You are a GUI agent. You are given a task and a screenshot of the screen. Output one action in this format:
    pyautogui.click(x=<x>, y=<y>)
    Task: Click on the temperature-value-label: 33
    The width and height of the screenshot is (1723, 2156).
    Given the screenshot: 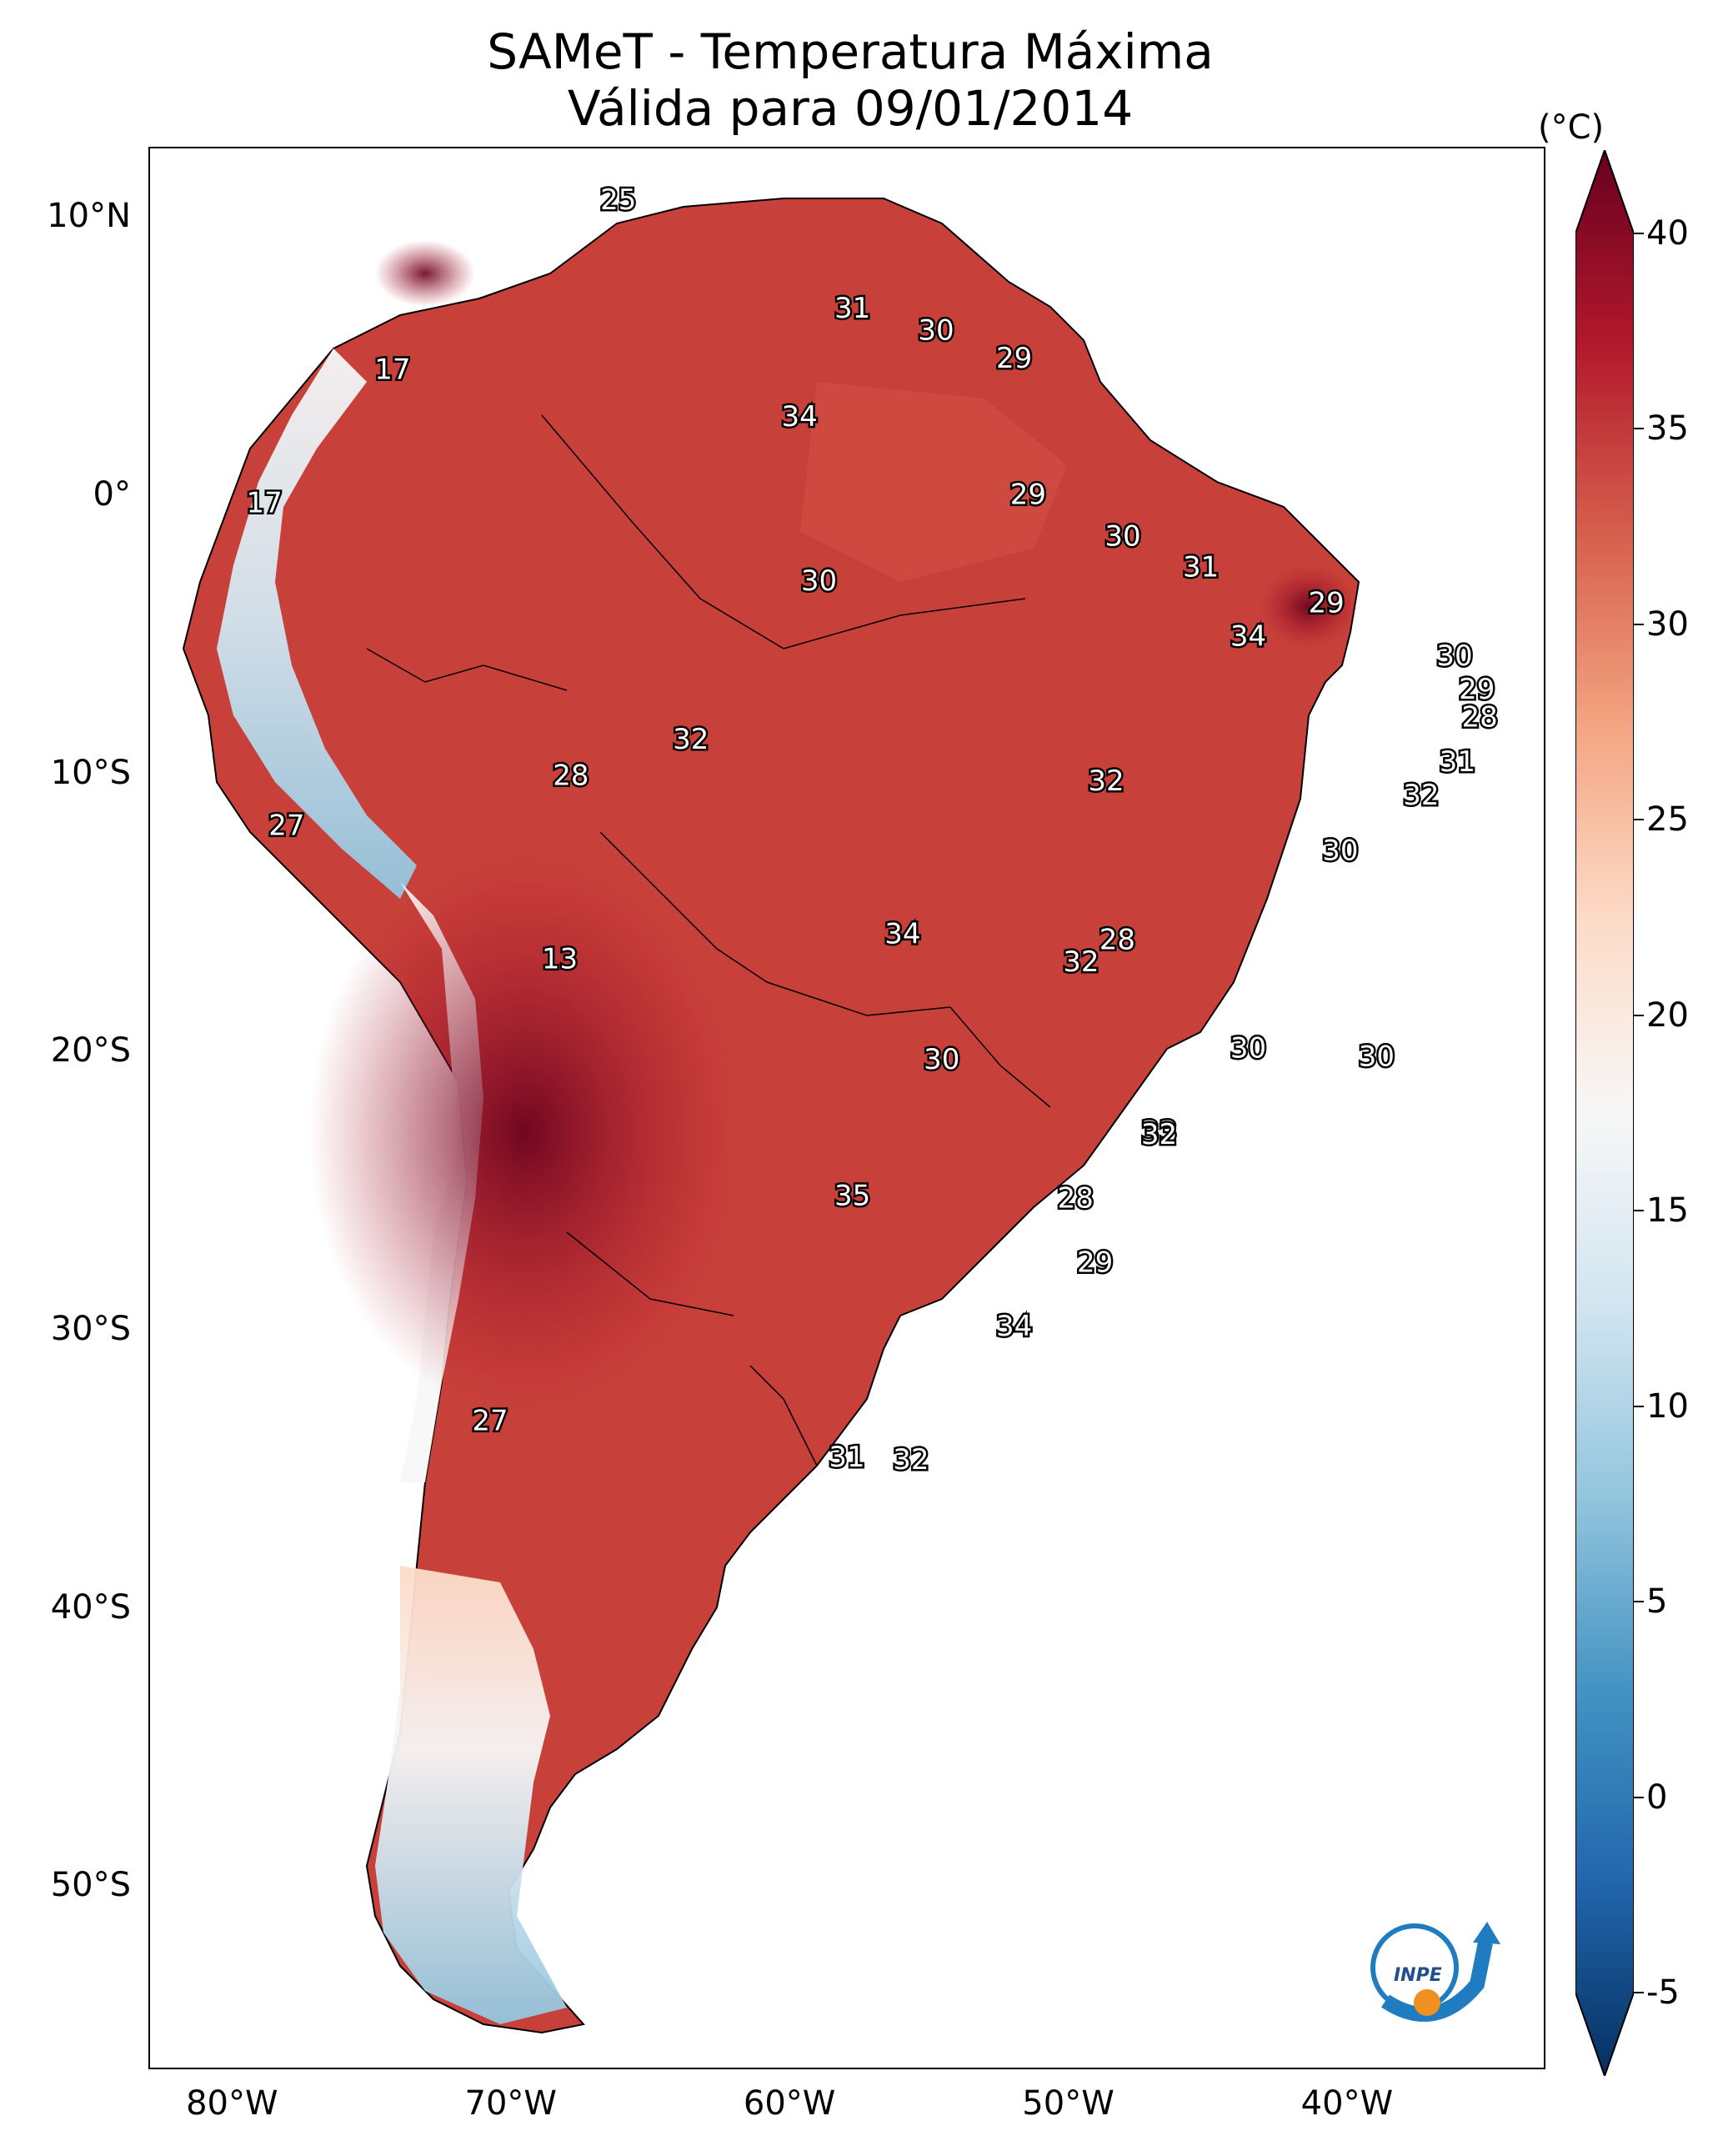 What is the action you would take?
    pyautogui.click(x=1159, y=1132)
    